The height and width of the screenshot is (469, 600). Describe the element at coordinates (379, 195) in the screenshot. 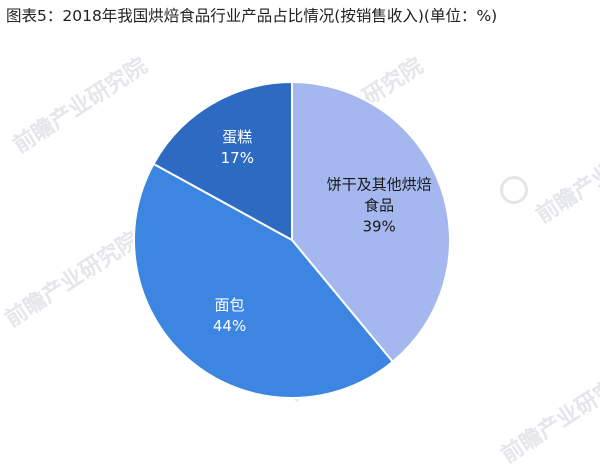

I see `slice-label: 饼干及其他烘焙食品` at that location.